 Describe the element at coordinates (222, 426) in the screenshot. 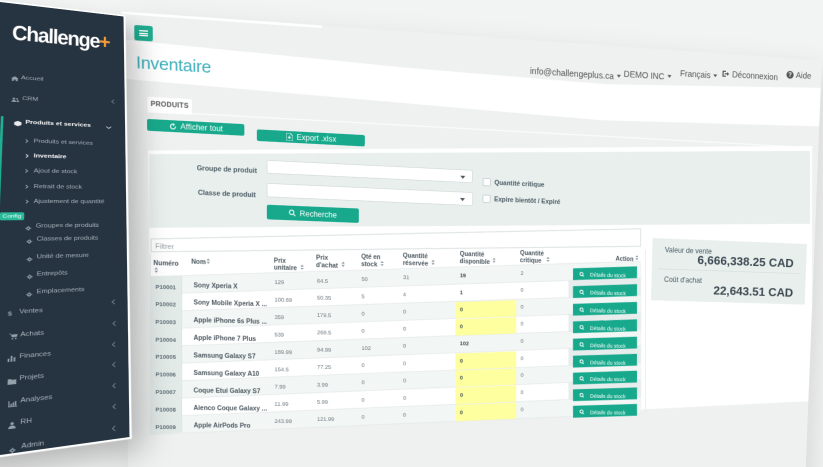

I see `svg-text: Apple AirPods Pro` at that location.